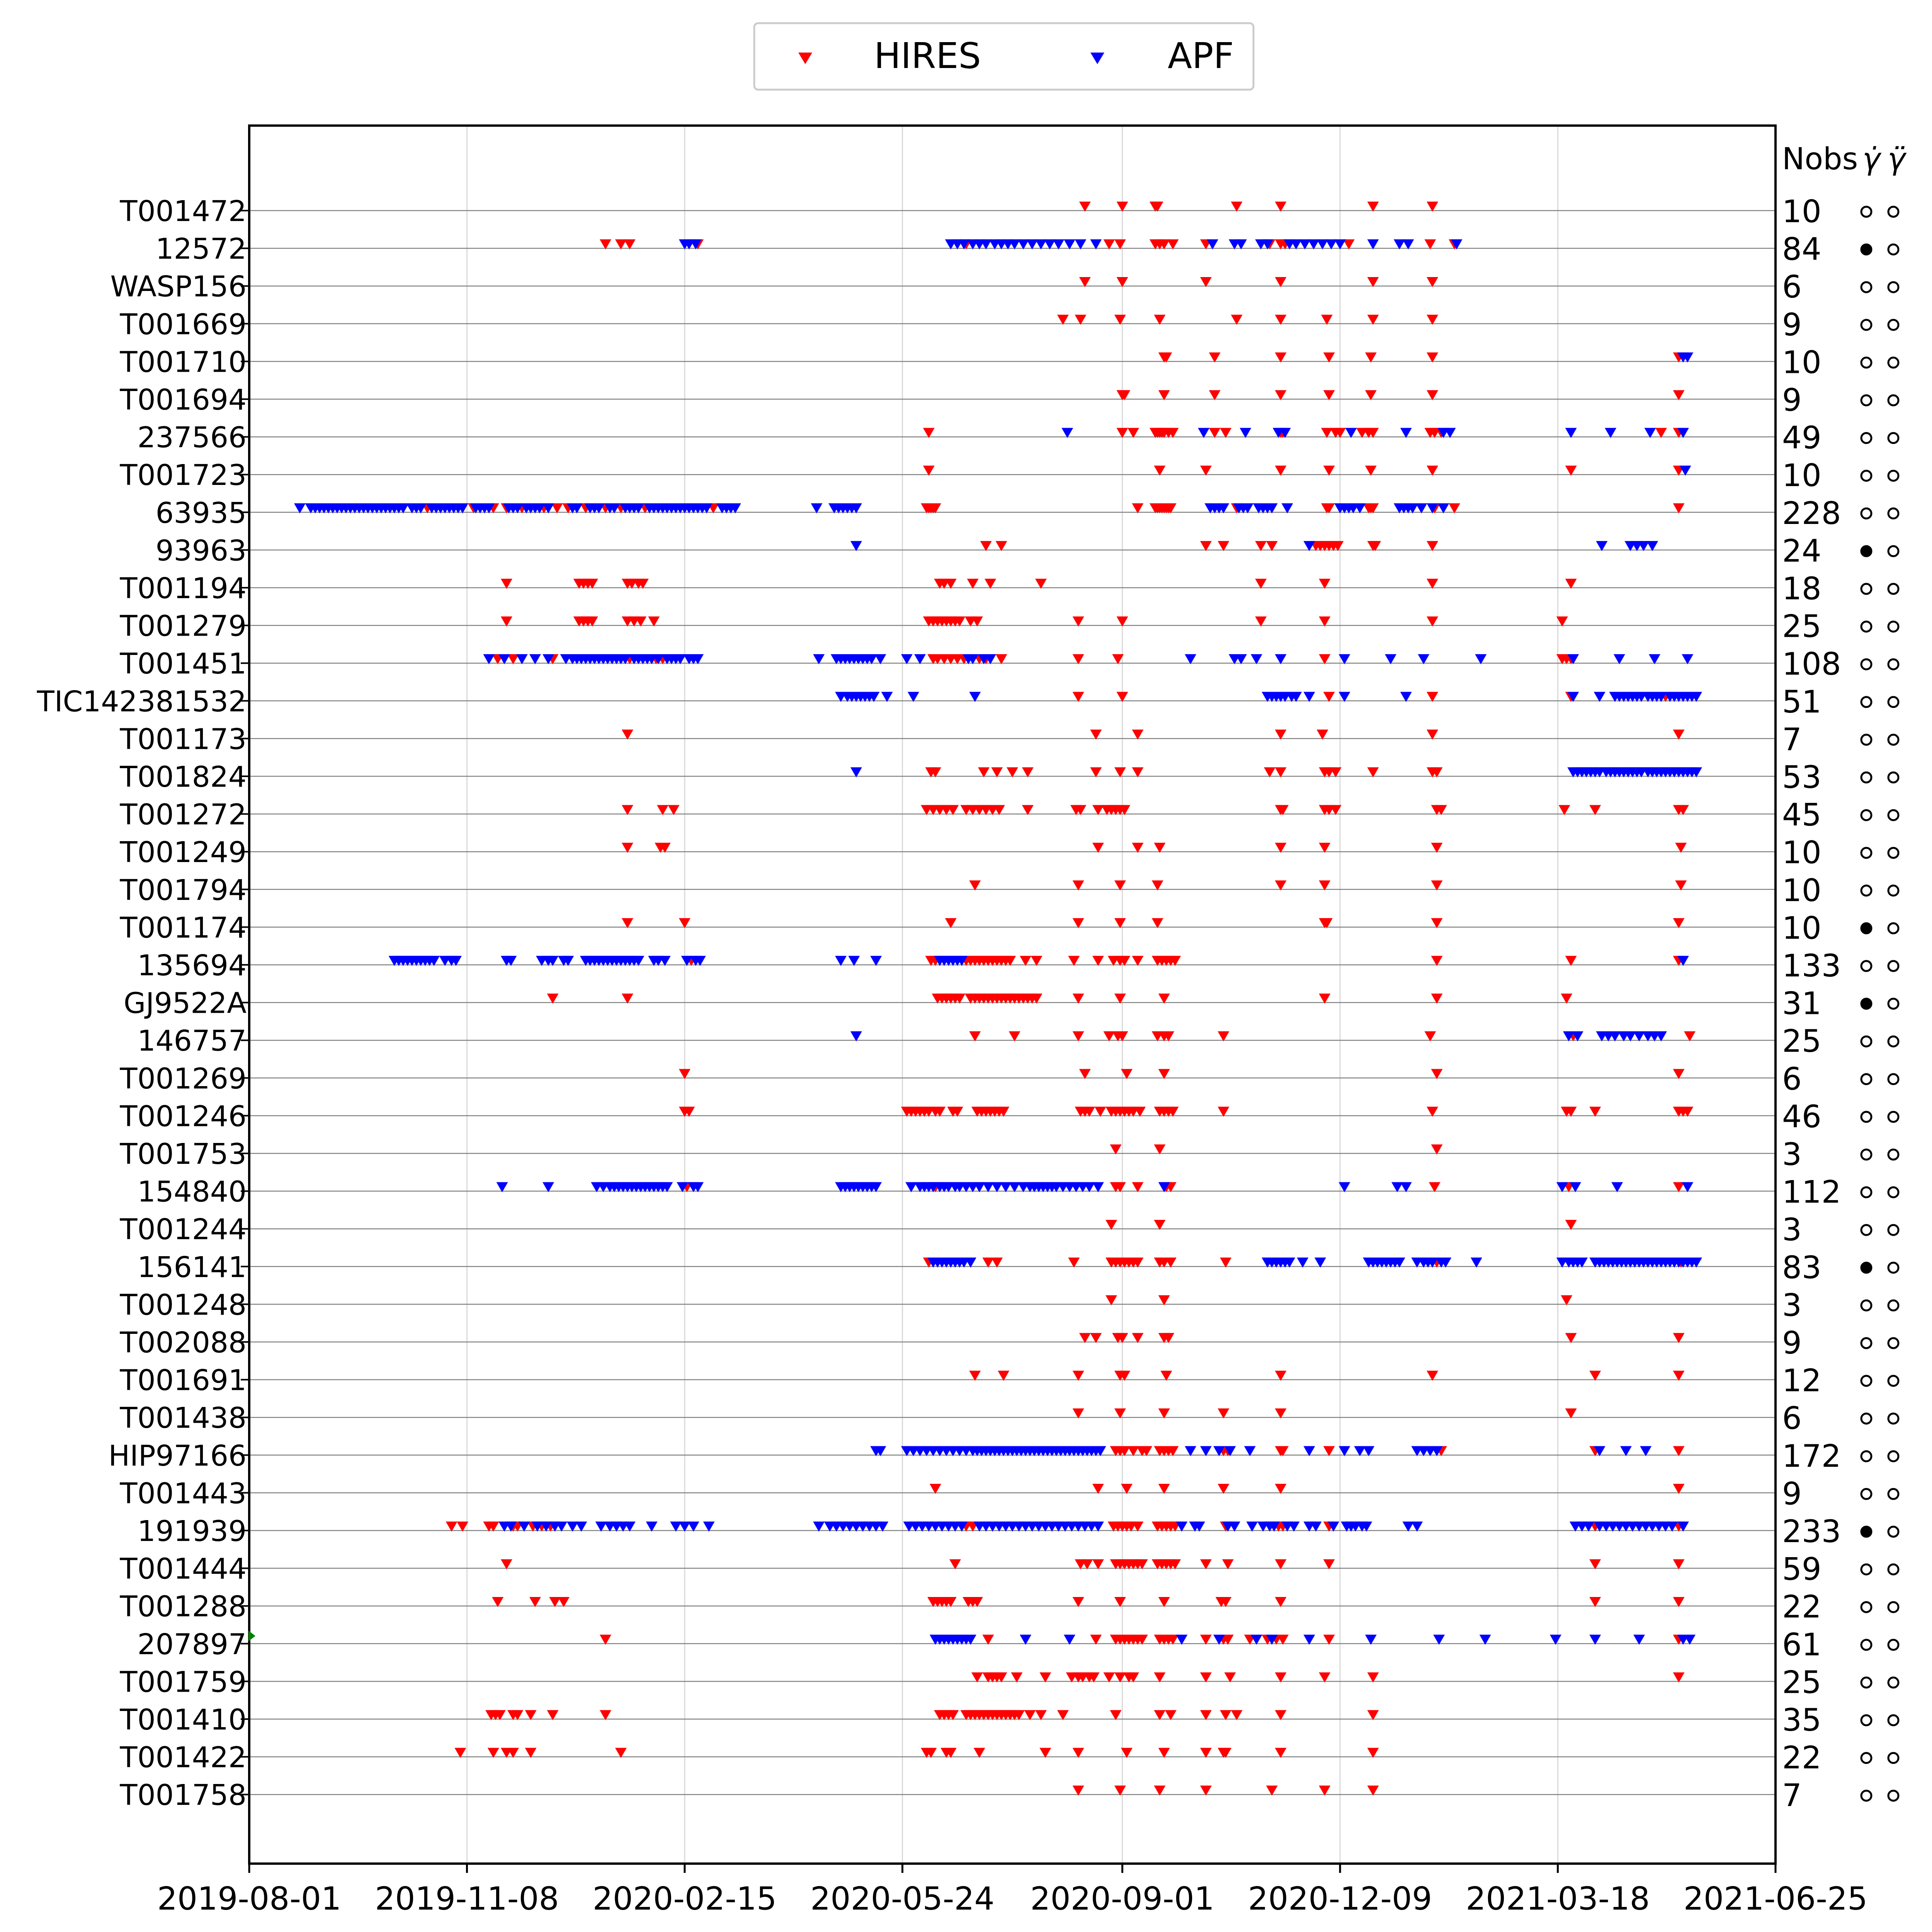 The width and height of the screenshot is (1932, 1932). Describe the element at coordinates (1801, 1268) in the screenshot. I see `nobs-value: 83` at that location.